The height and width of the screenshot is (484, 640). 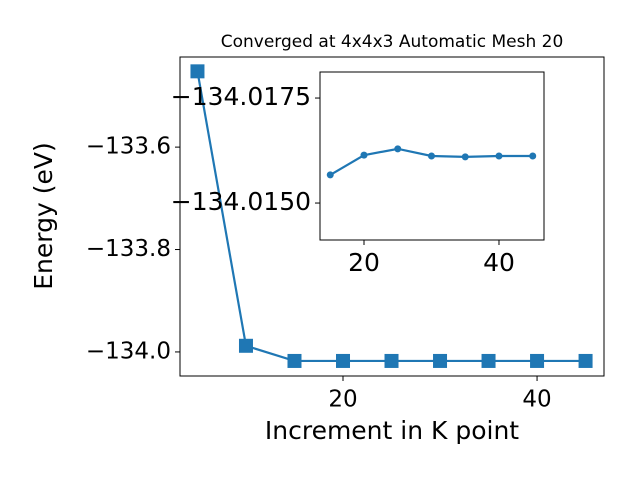 I want to click on y-tick-label: −134.0150, so click(x=241, y=201).